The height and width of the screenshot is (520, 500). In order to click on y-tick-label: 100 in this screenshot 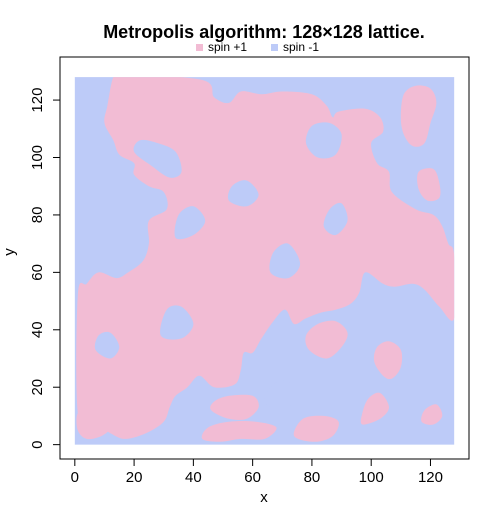, I will do `click(37, 157)`.